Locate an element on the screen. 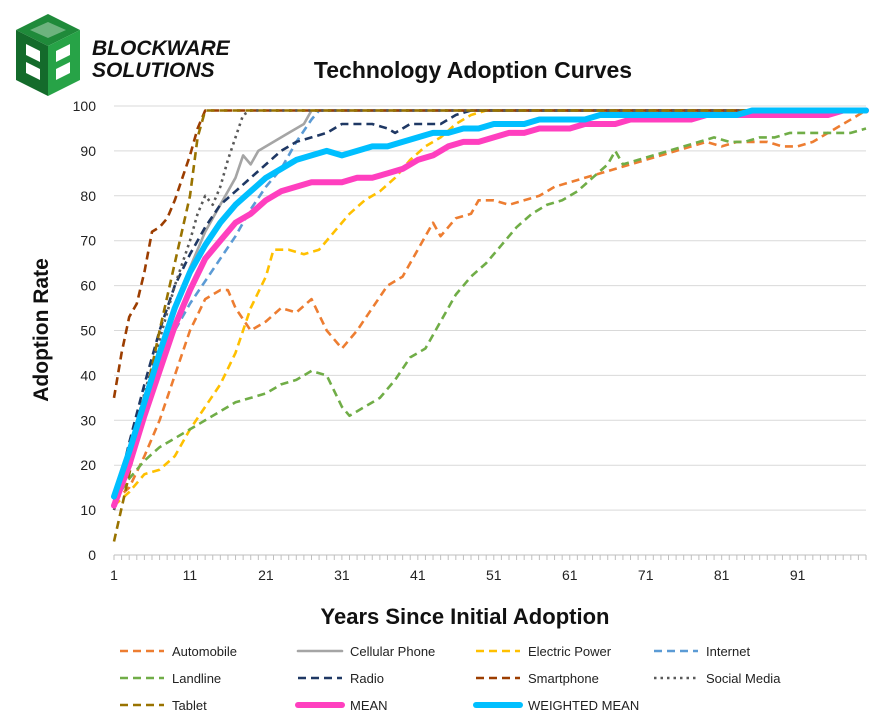 This screenshot has width=872, height=726. x-tick-label: 31 is located at coordinates (342, 575).